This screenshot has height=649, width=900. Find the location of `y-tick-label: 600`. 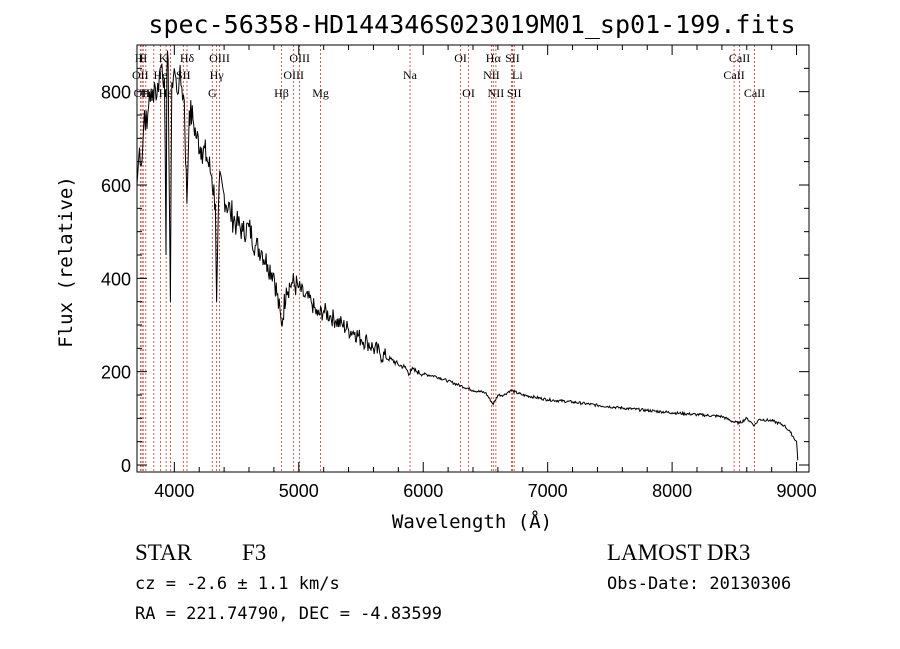

y-tick-label: 600 is located at coordinates (116, 186).